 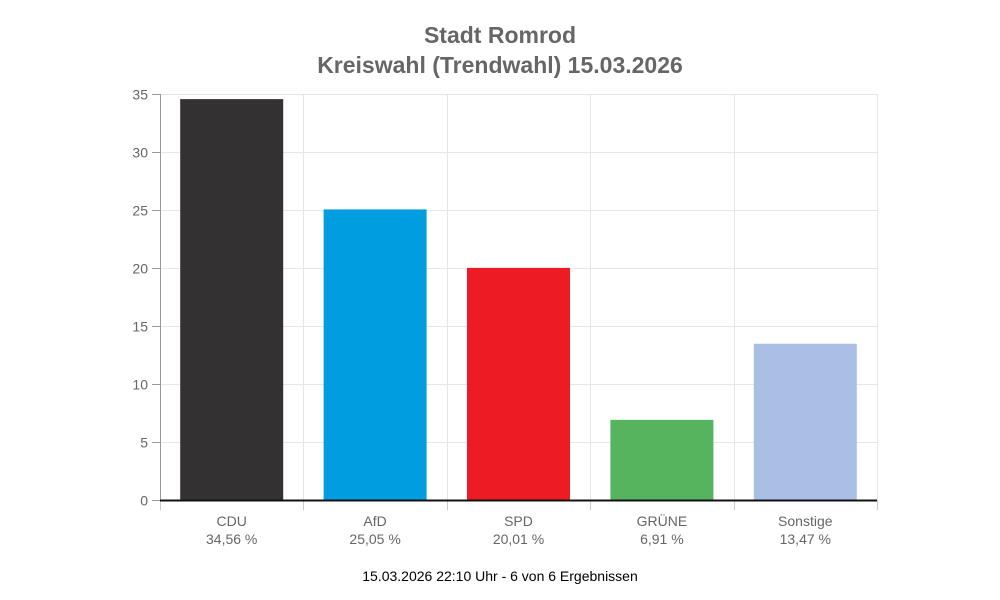 What do you see at coordinates (662, 539) in the screenshot?
I see `x-value-label: 6,91 %` at bounding box center [662, 539].